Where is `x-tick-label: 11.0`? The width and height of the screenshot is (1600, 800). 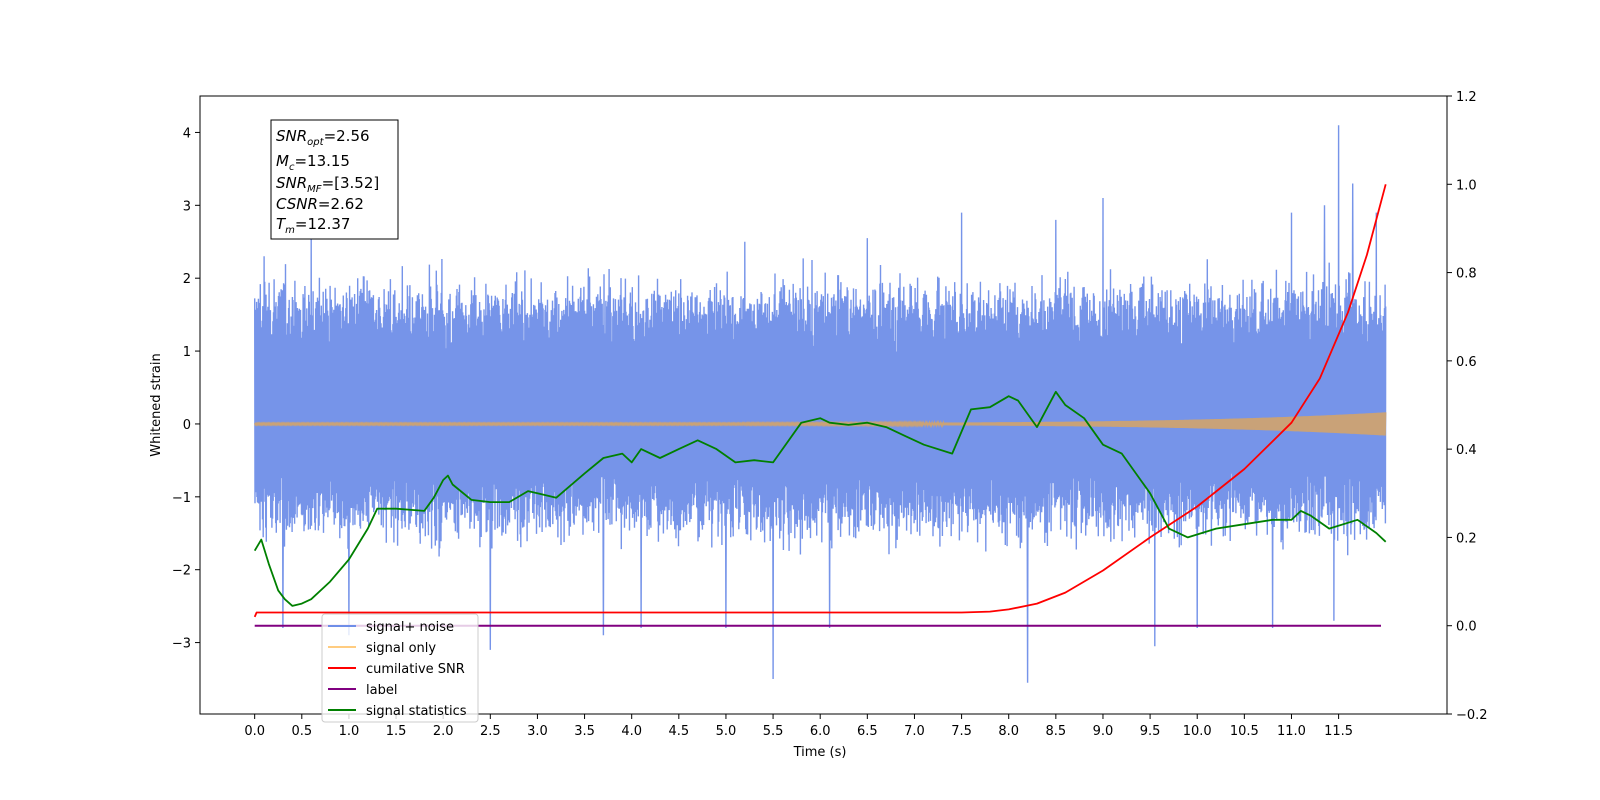 x-tick-label: 11.0 is located at coordinates (1291, 731).